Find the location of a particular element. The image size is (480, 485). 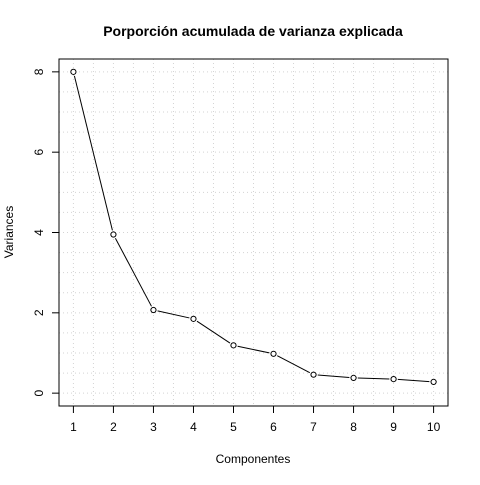

x-tick-label: 3 is located at coordinates (153, 427).